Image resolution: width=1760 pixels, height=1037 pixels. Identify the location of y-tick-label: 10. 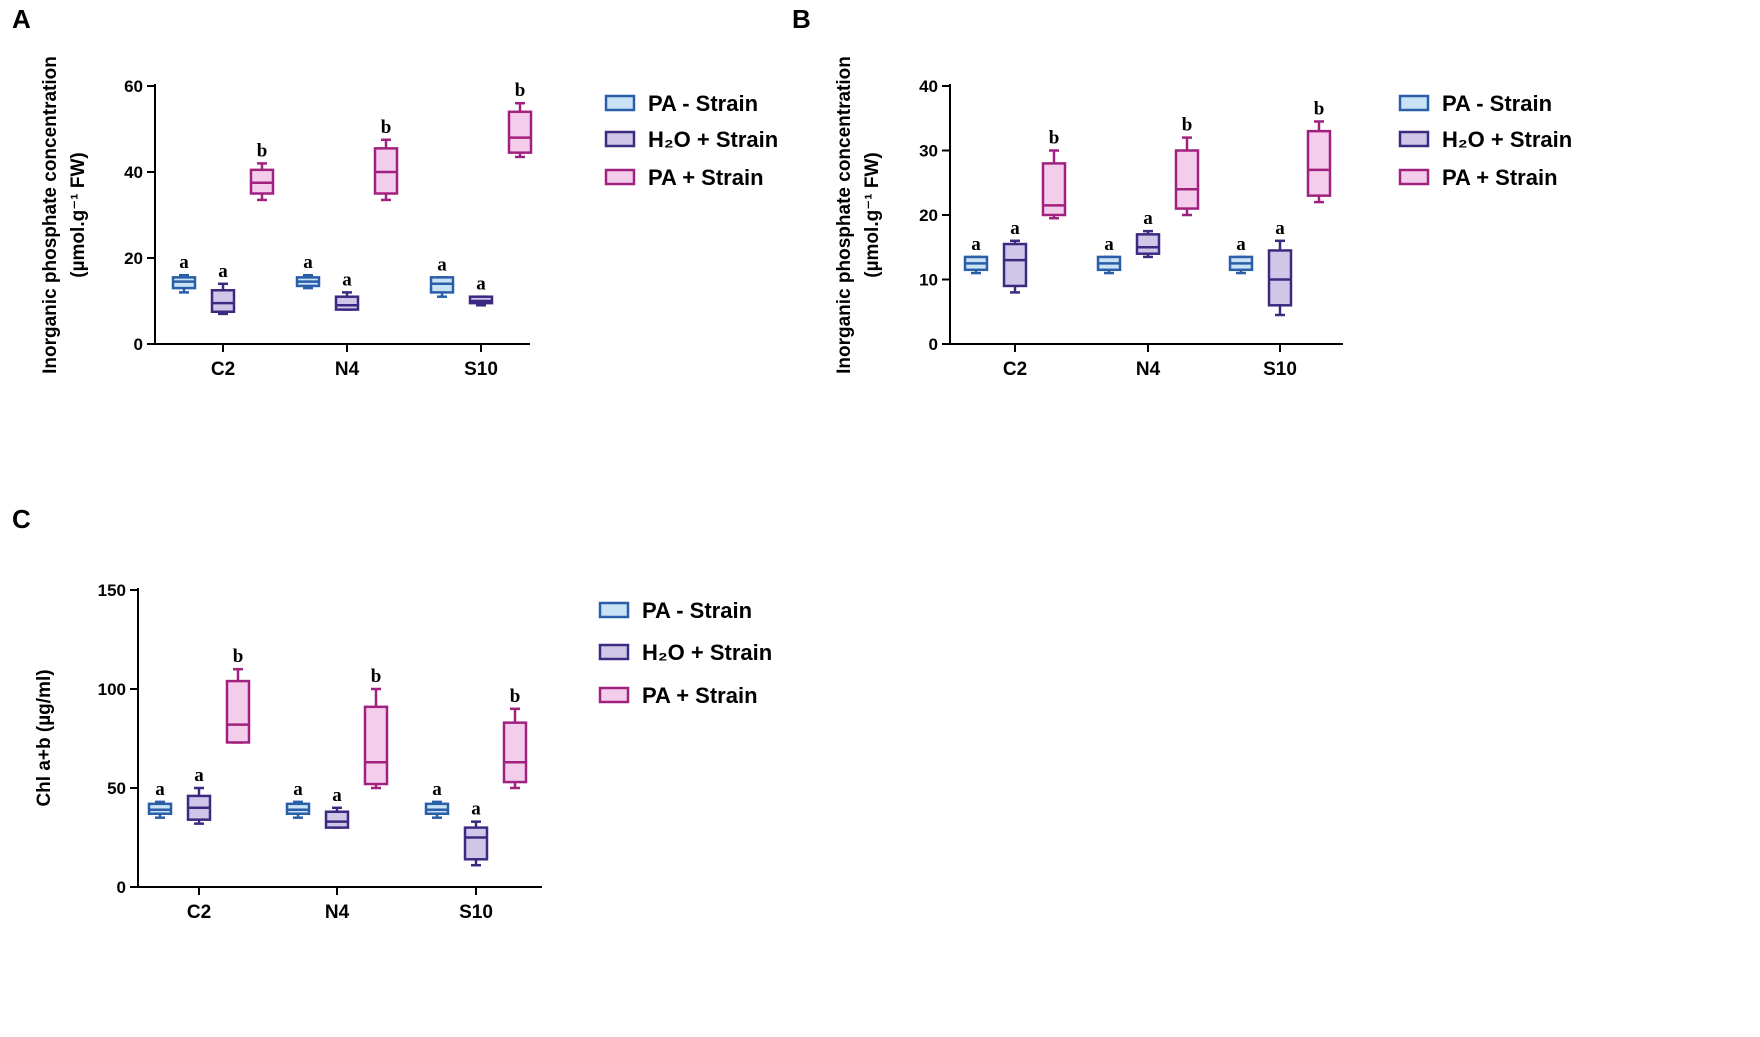
(928, 280).